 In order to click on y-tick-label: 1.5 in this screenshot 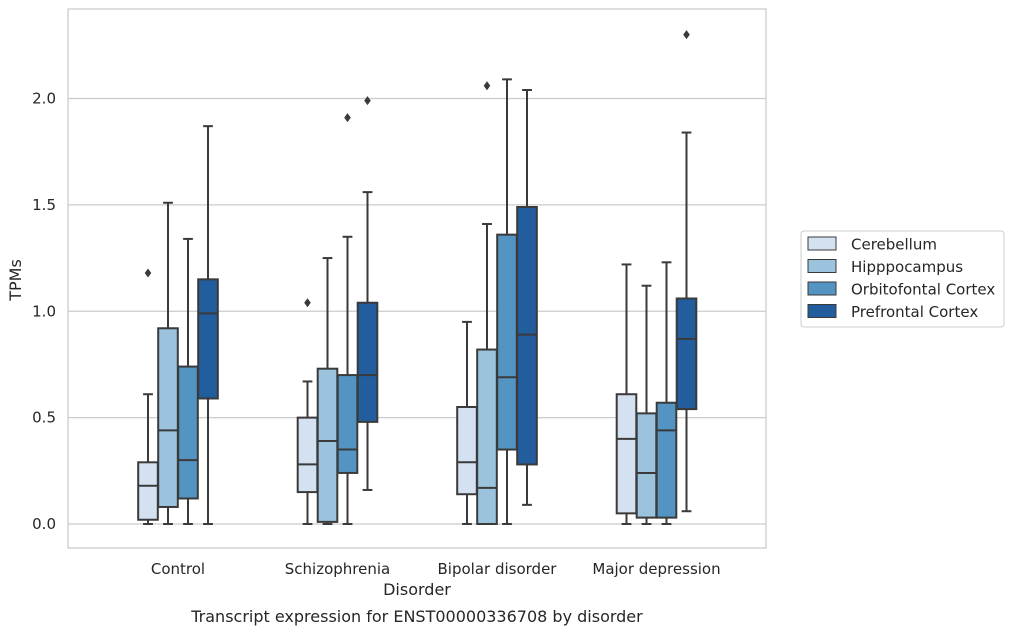, I will do `click(44, 205)`.